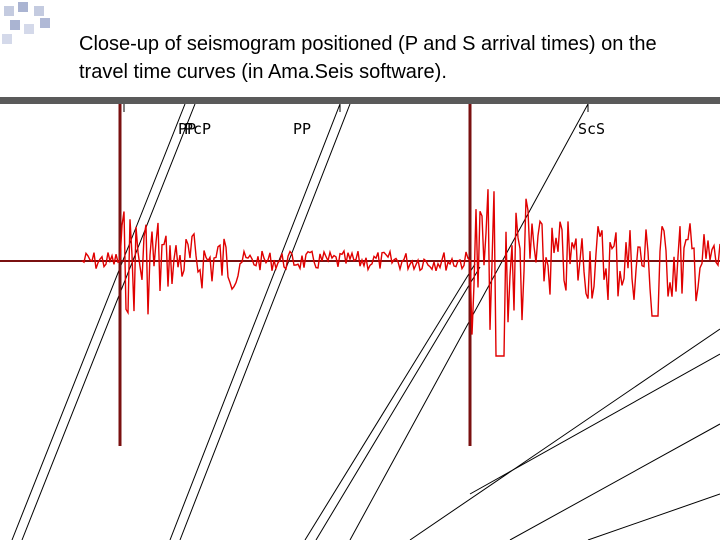 Image resolution: width=720 pixels, height=540 pixels. Describe the element at coordinates (591, 129) in the screenshot. I see `phase-label-scs: ScS` at that location.